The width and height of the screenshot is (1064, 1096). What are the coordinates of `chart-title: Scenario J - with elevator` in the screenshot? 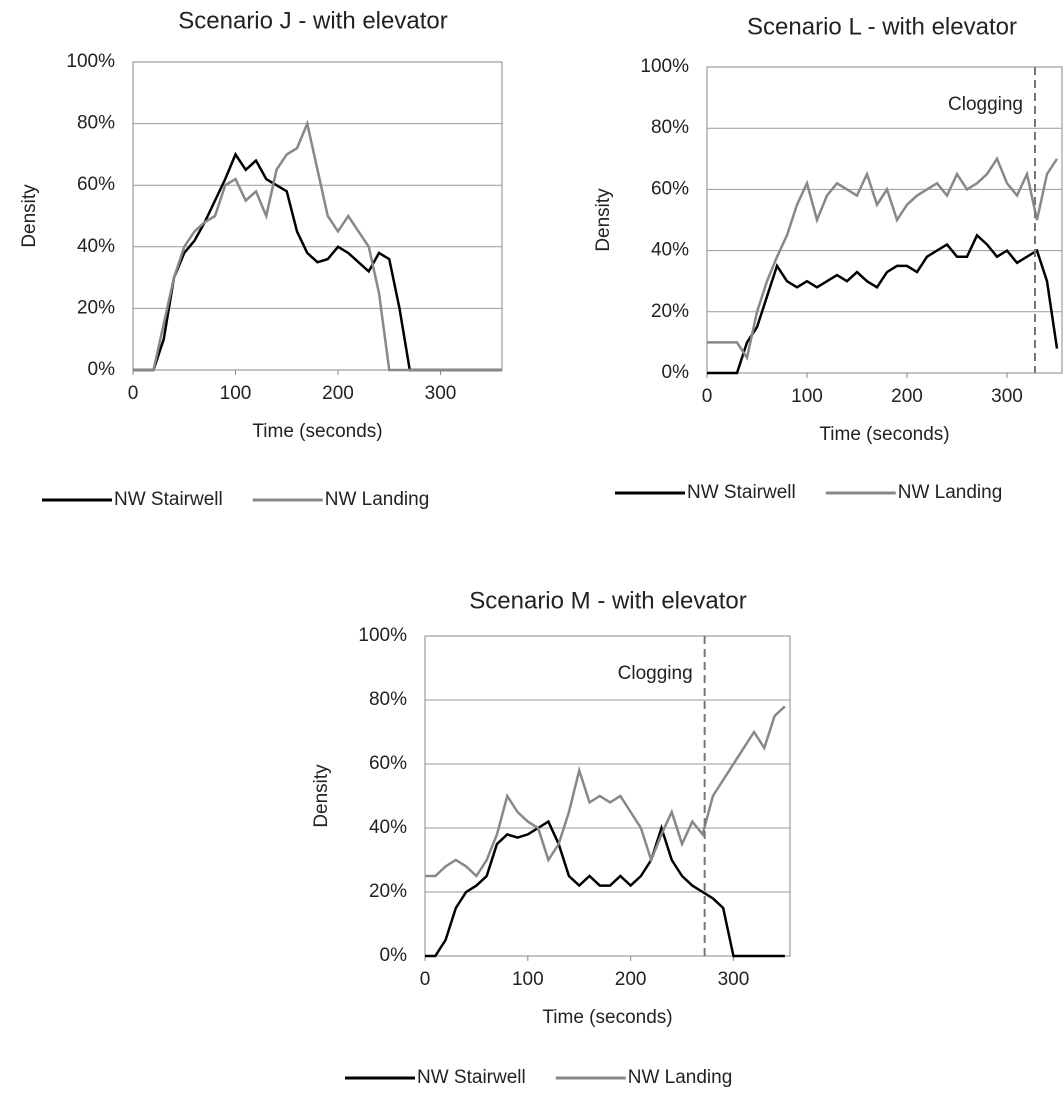 It's located at (312, 20).